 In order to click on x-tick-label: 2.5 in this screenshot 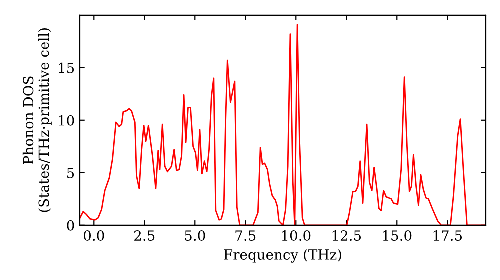, I will do `click(144, 236)`.